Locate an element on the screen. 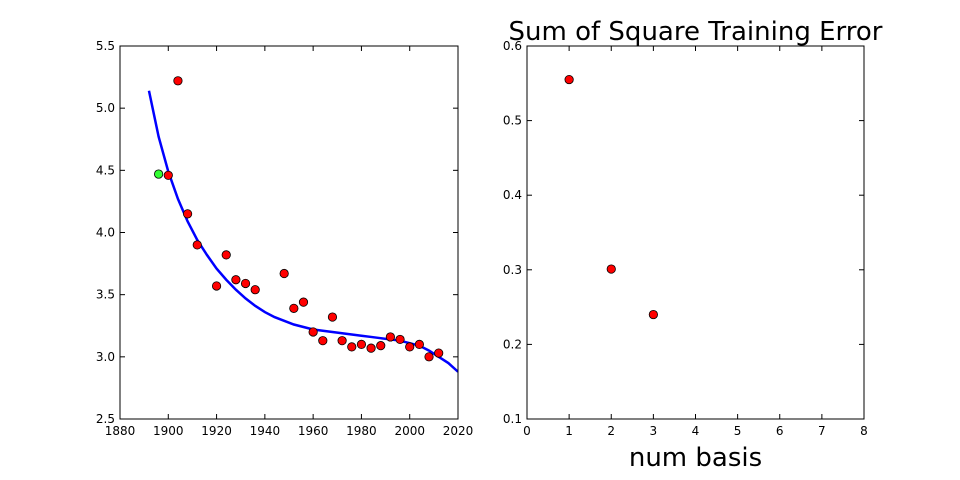  right-y-tick-label: 0.6 is located at coordinates (512, 46).